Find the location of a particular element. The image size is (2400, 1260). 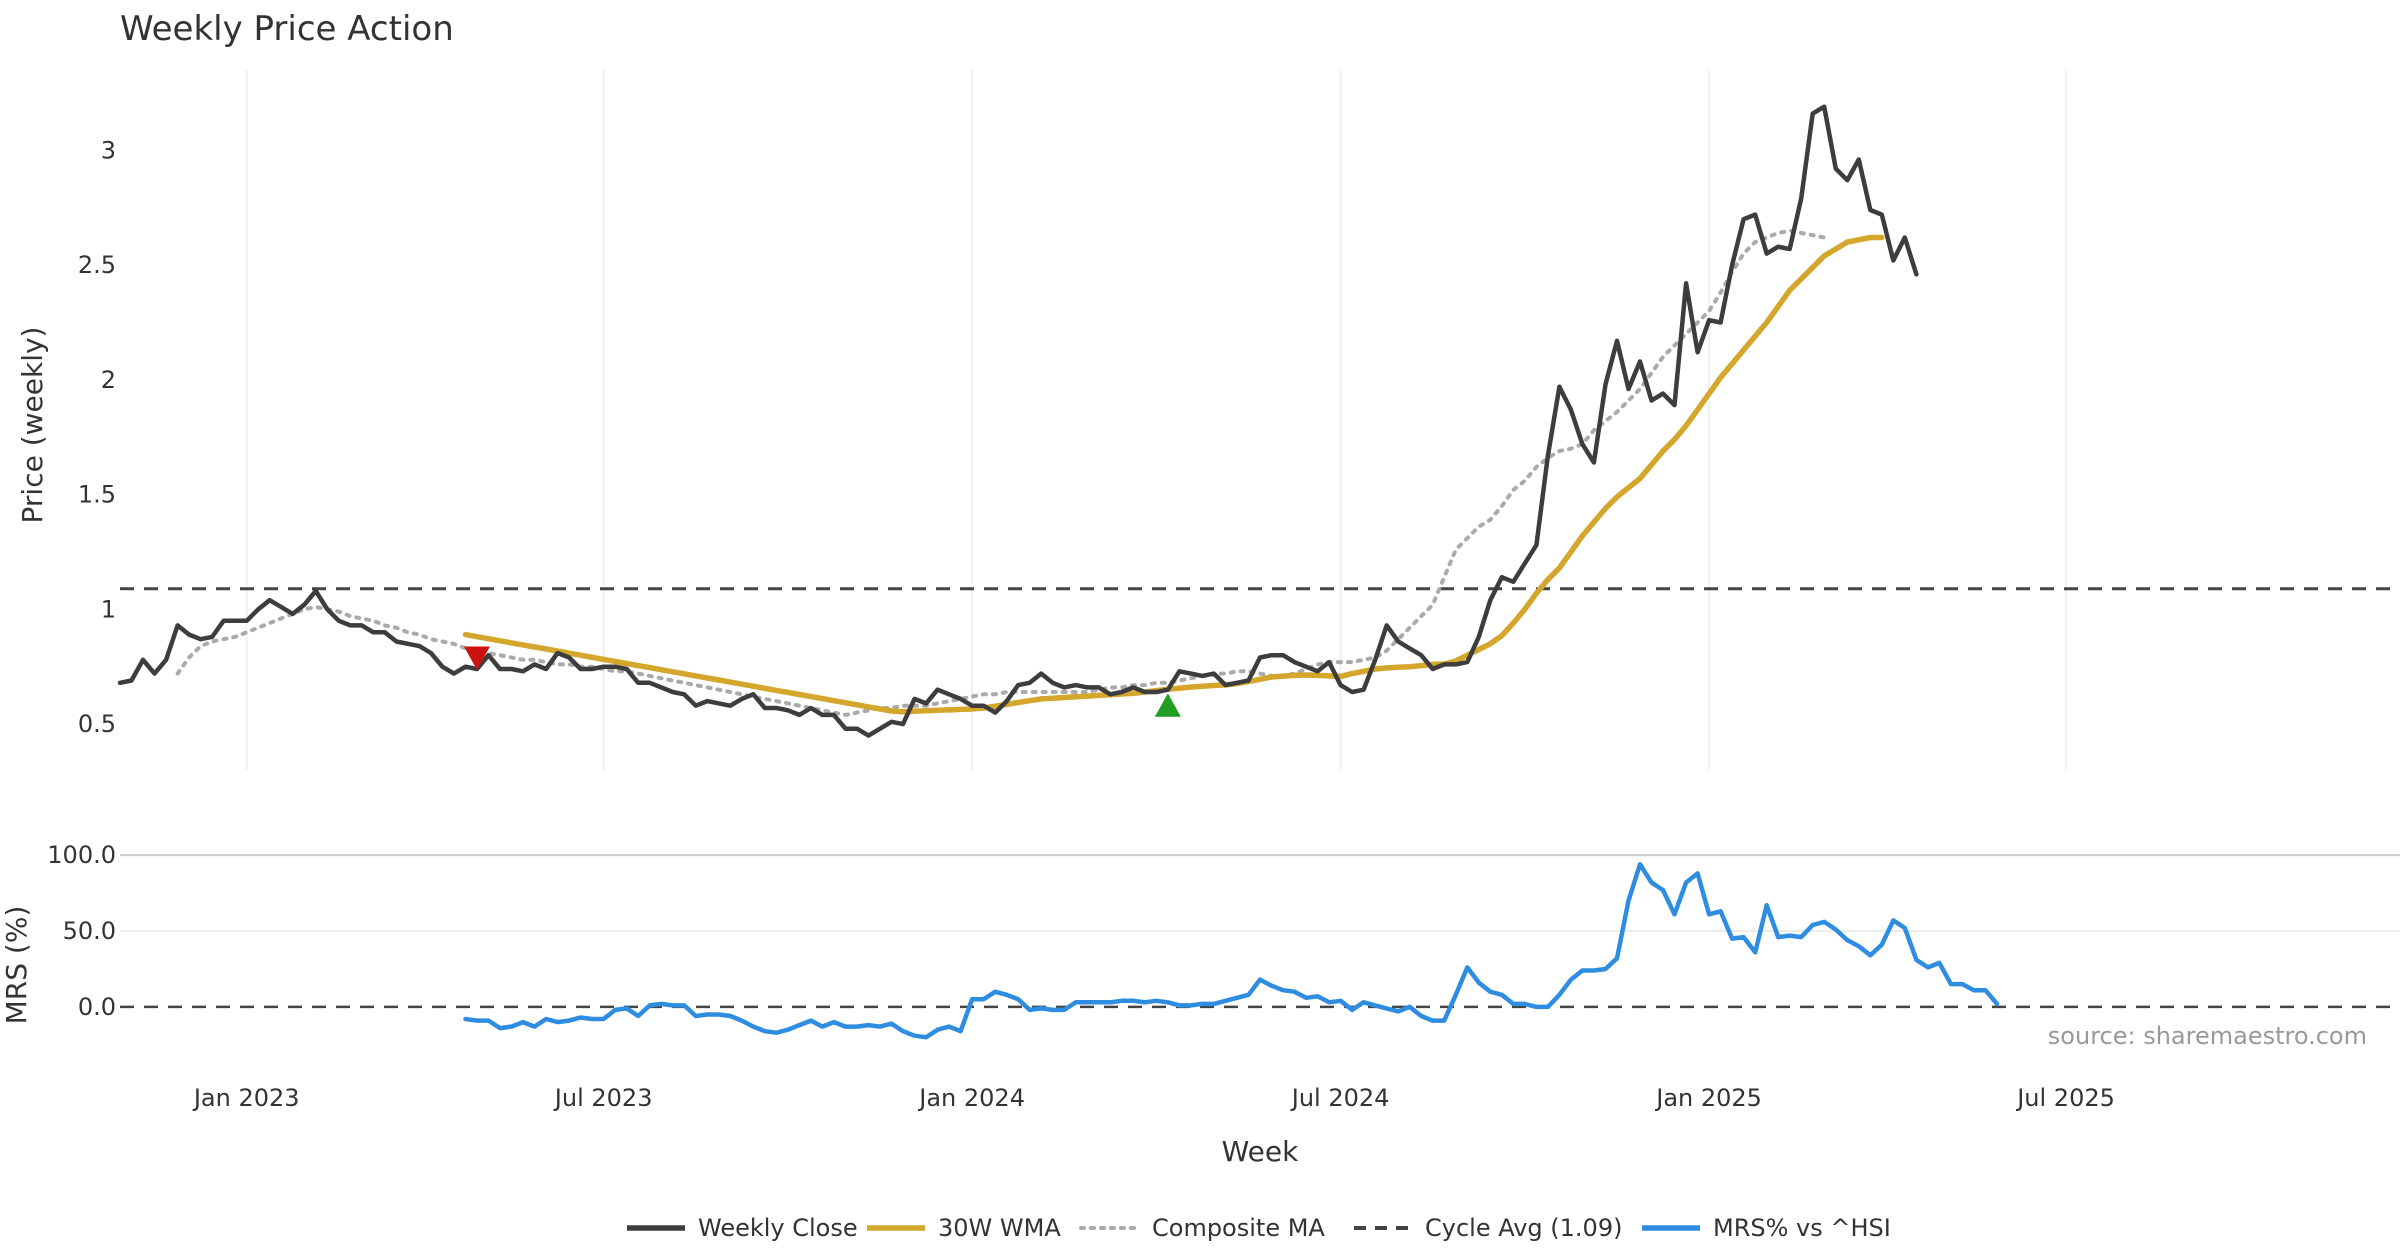

mrs-ytick-label-2: 100.0 is located at coordinates (81, 855).